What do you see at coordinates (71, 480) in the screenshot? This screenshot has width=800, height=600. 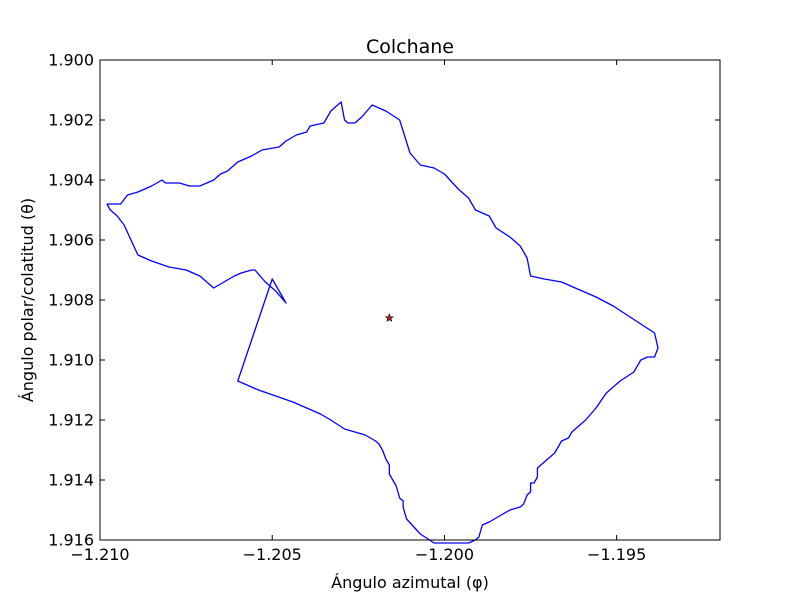 I see `y-tick-label-7: 1.914` at bounding box center [71, 480].